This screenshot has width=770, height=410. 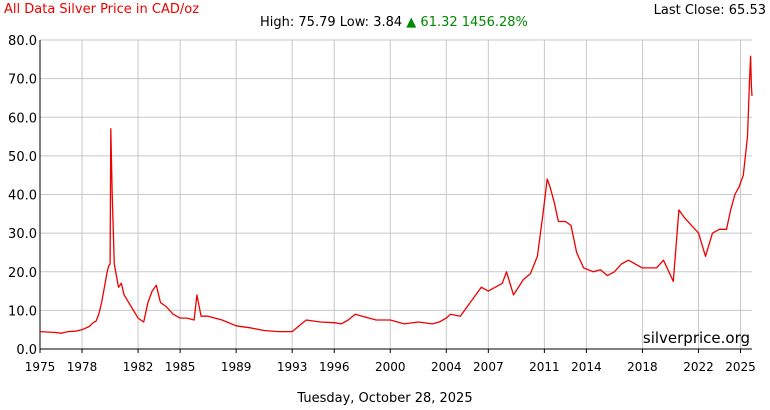 What do you see at coordinates (22, 273) in the screenshot?
I see `y-tick-label: 20.0` at bounding box center [22, 273].